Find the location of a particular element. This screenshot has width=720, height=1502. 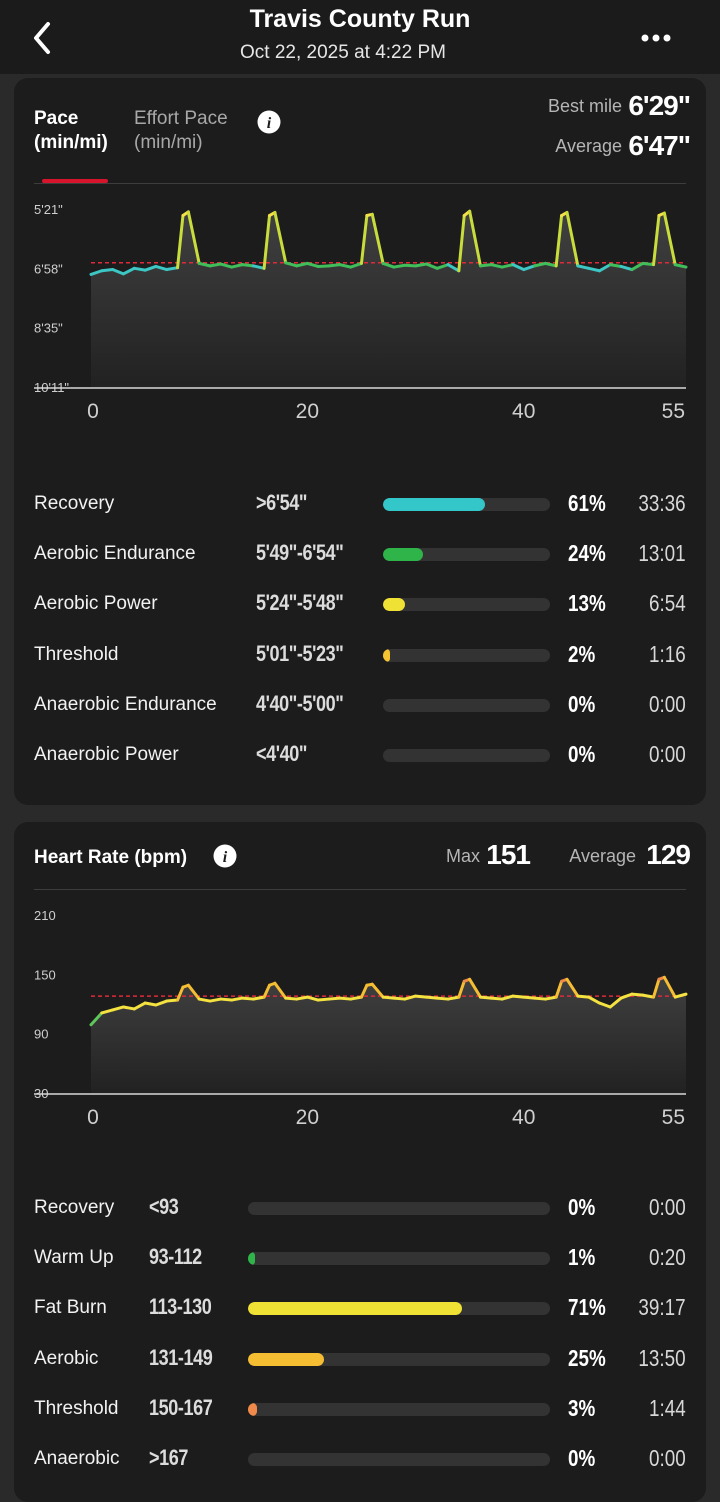

svg-text: i is located at coordinates (269, 123).